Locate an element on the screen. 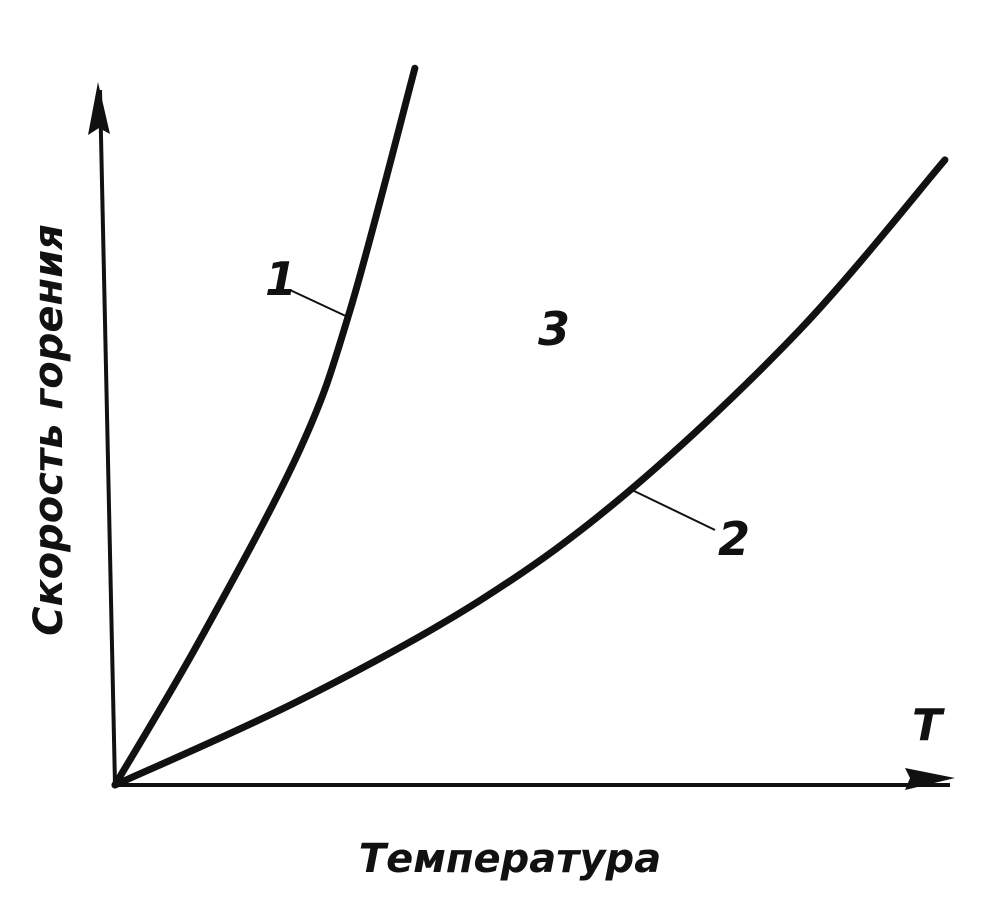  y-axis-arrow is located at coordinates (99, 108).